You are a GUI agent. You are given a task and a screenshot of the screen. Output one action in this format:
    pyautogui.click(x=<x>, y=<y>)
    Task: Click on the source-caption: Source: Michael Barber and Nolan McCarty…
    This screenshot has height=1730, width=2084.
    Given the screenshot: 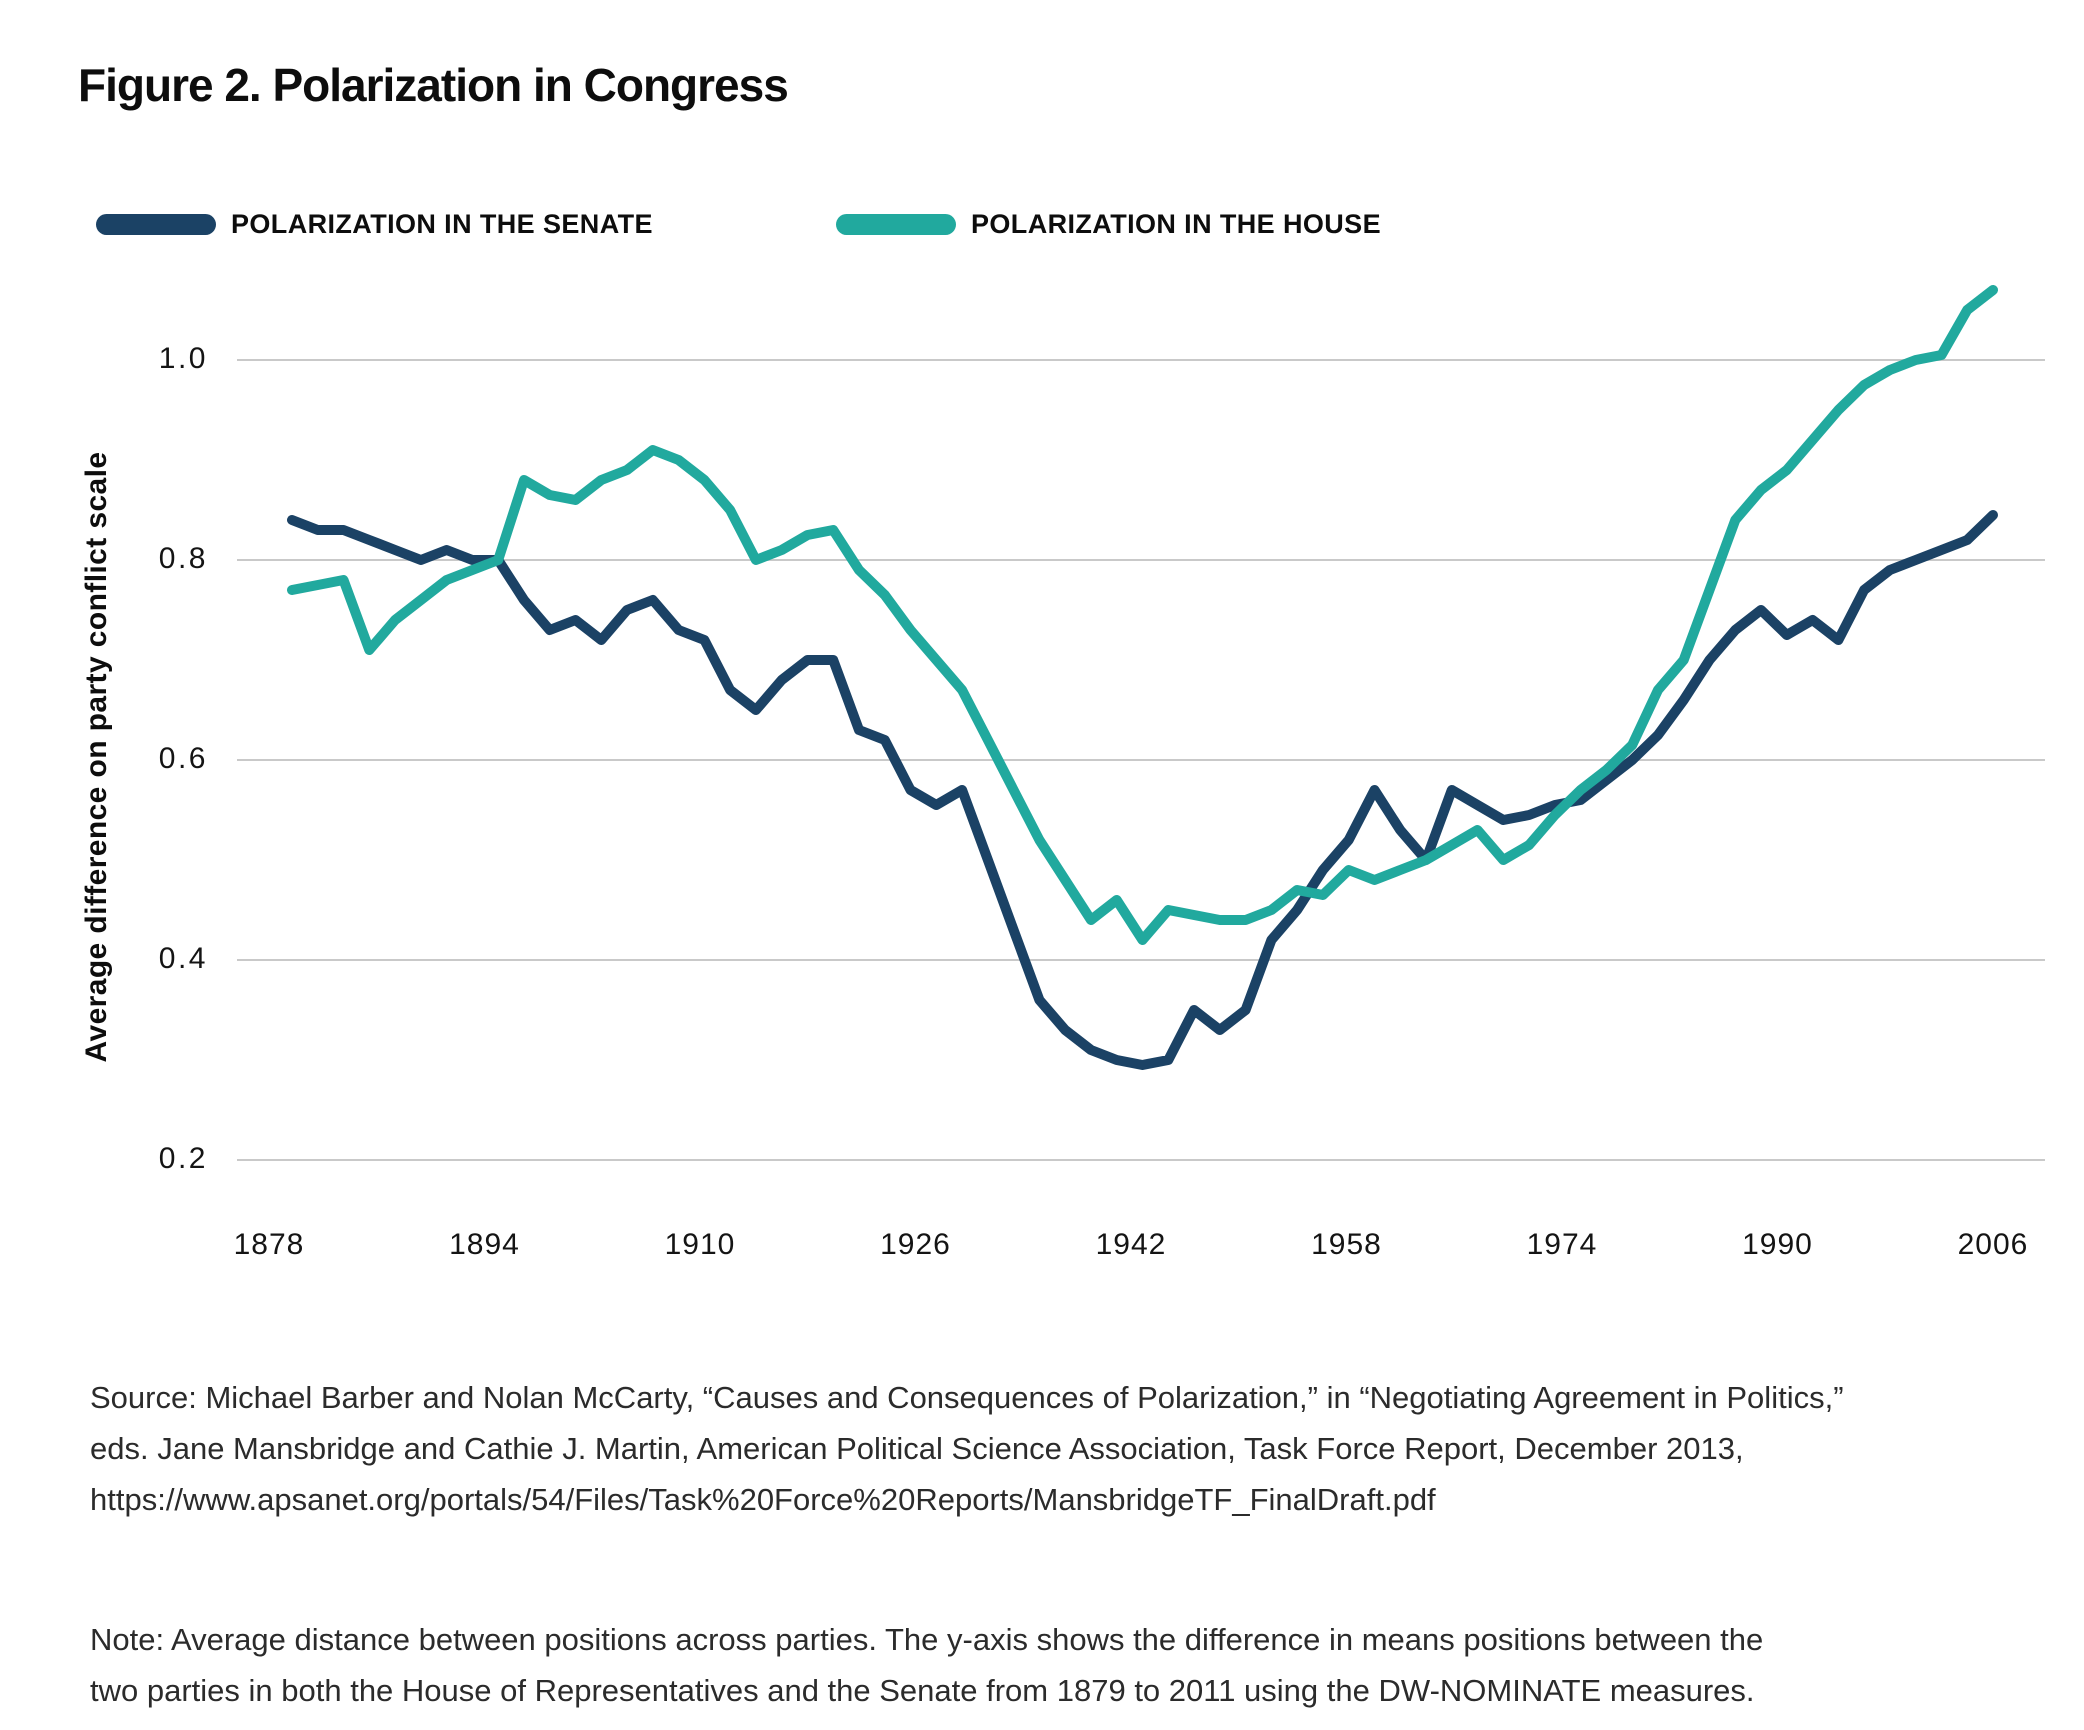 What is the action you would take?
    pyautogui.click(x=1055, y=1448)
    